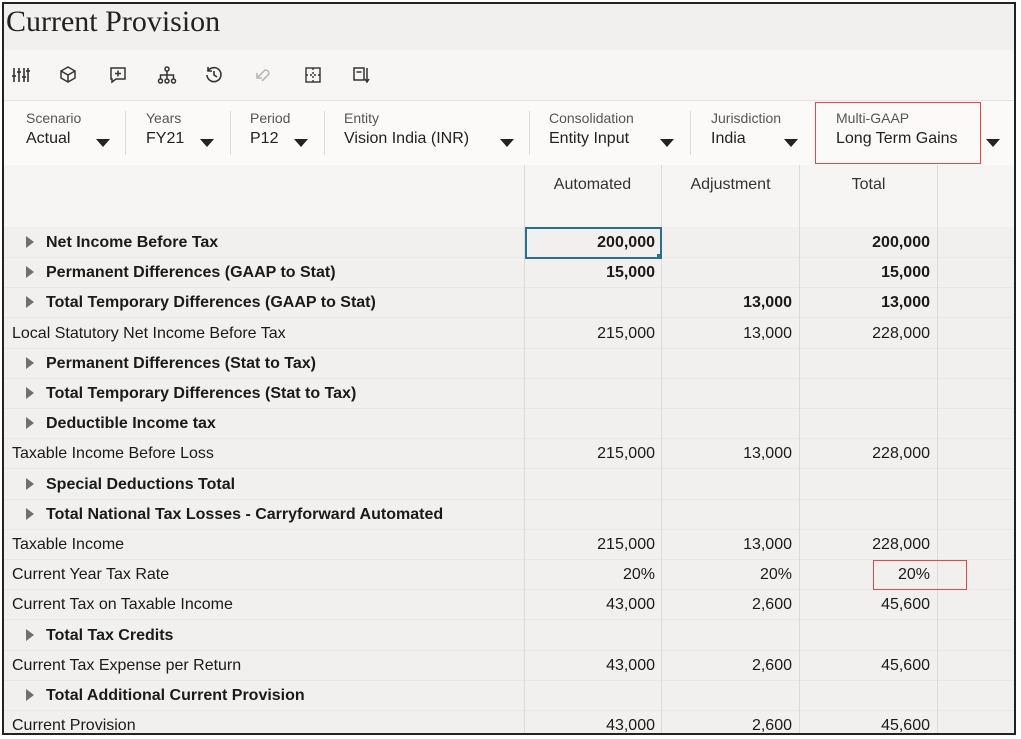  Describe the element at coordinates (264, 364) in the screenshot. I see `row-label: Permanent Differences (Stat to Tax)` at that location.